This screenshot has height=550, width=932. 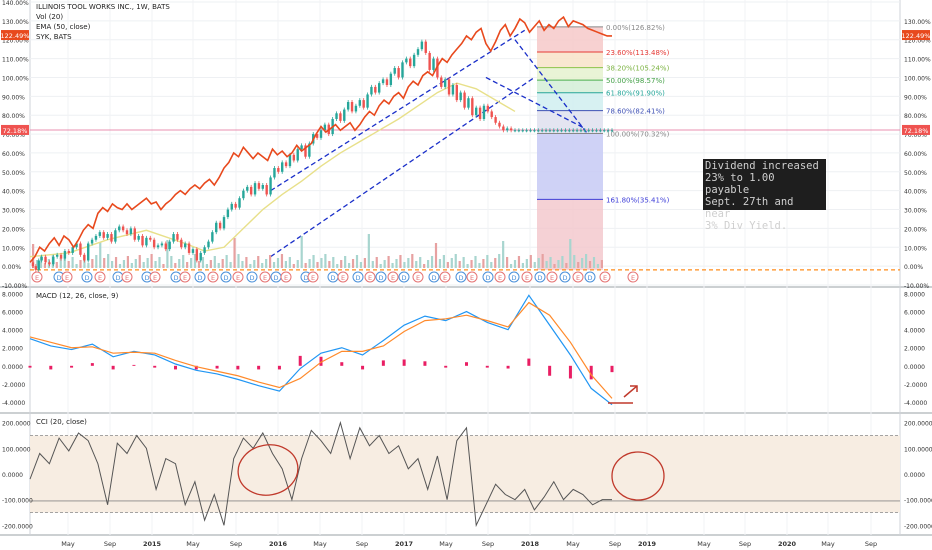 I want to click on x-axis-tick: 2015, so click(x=152, y=544).